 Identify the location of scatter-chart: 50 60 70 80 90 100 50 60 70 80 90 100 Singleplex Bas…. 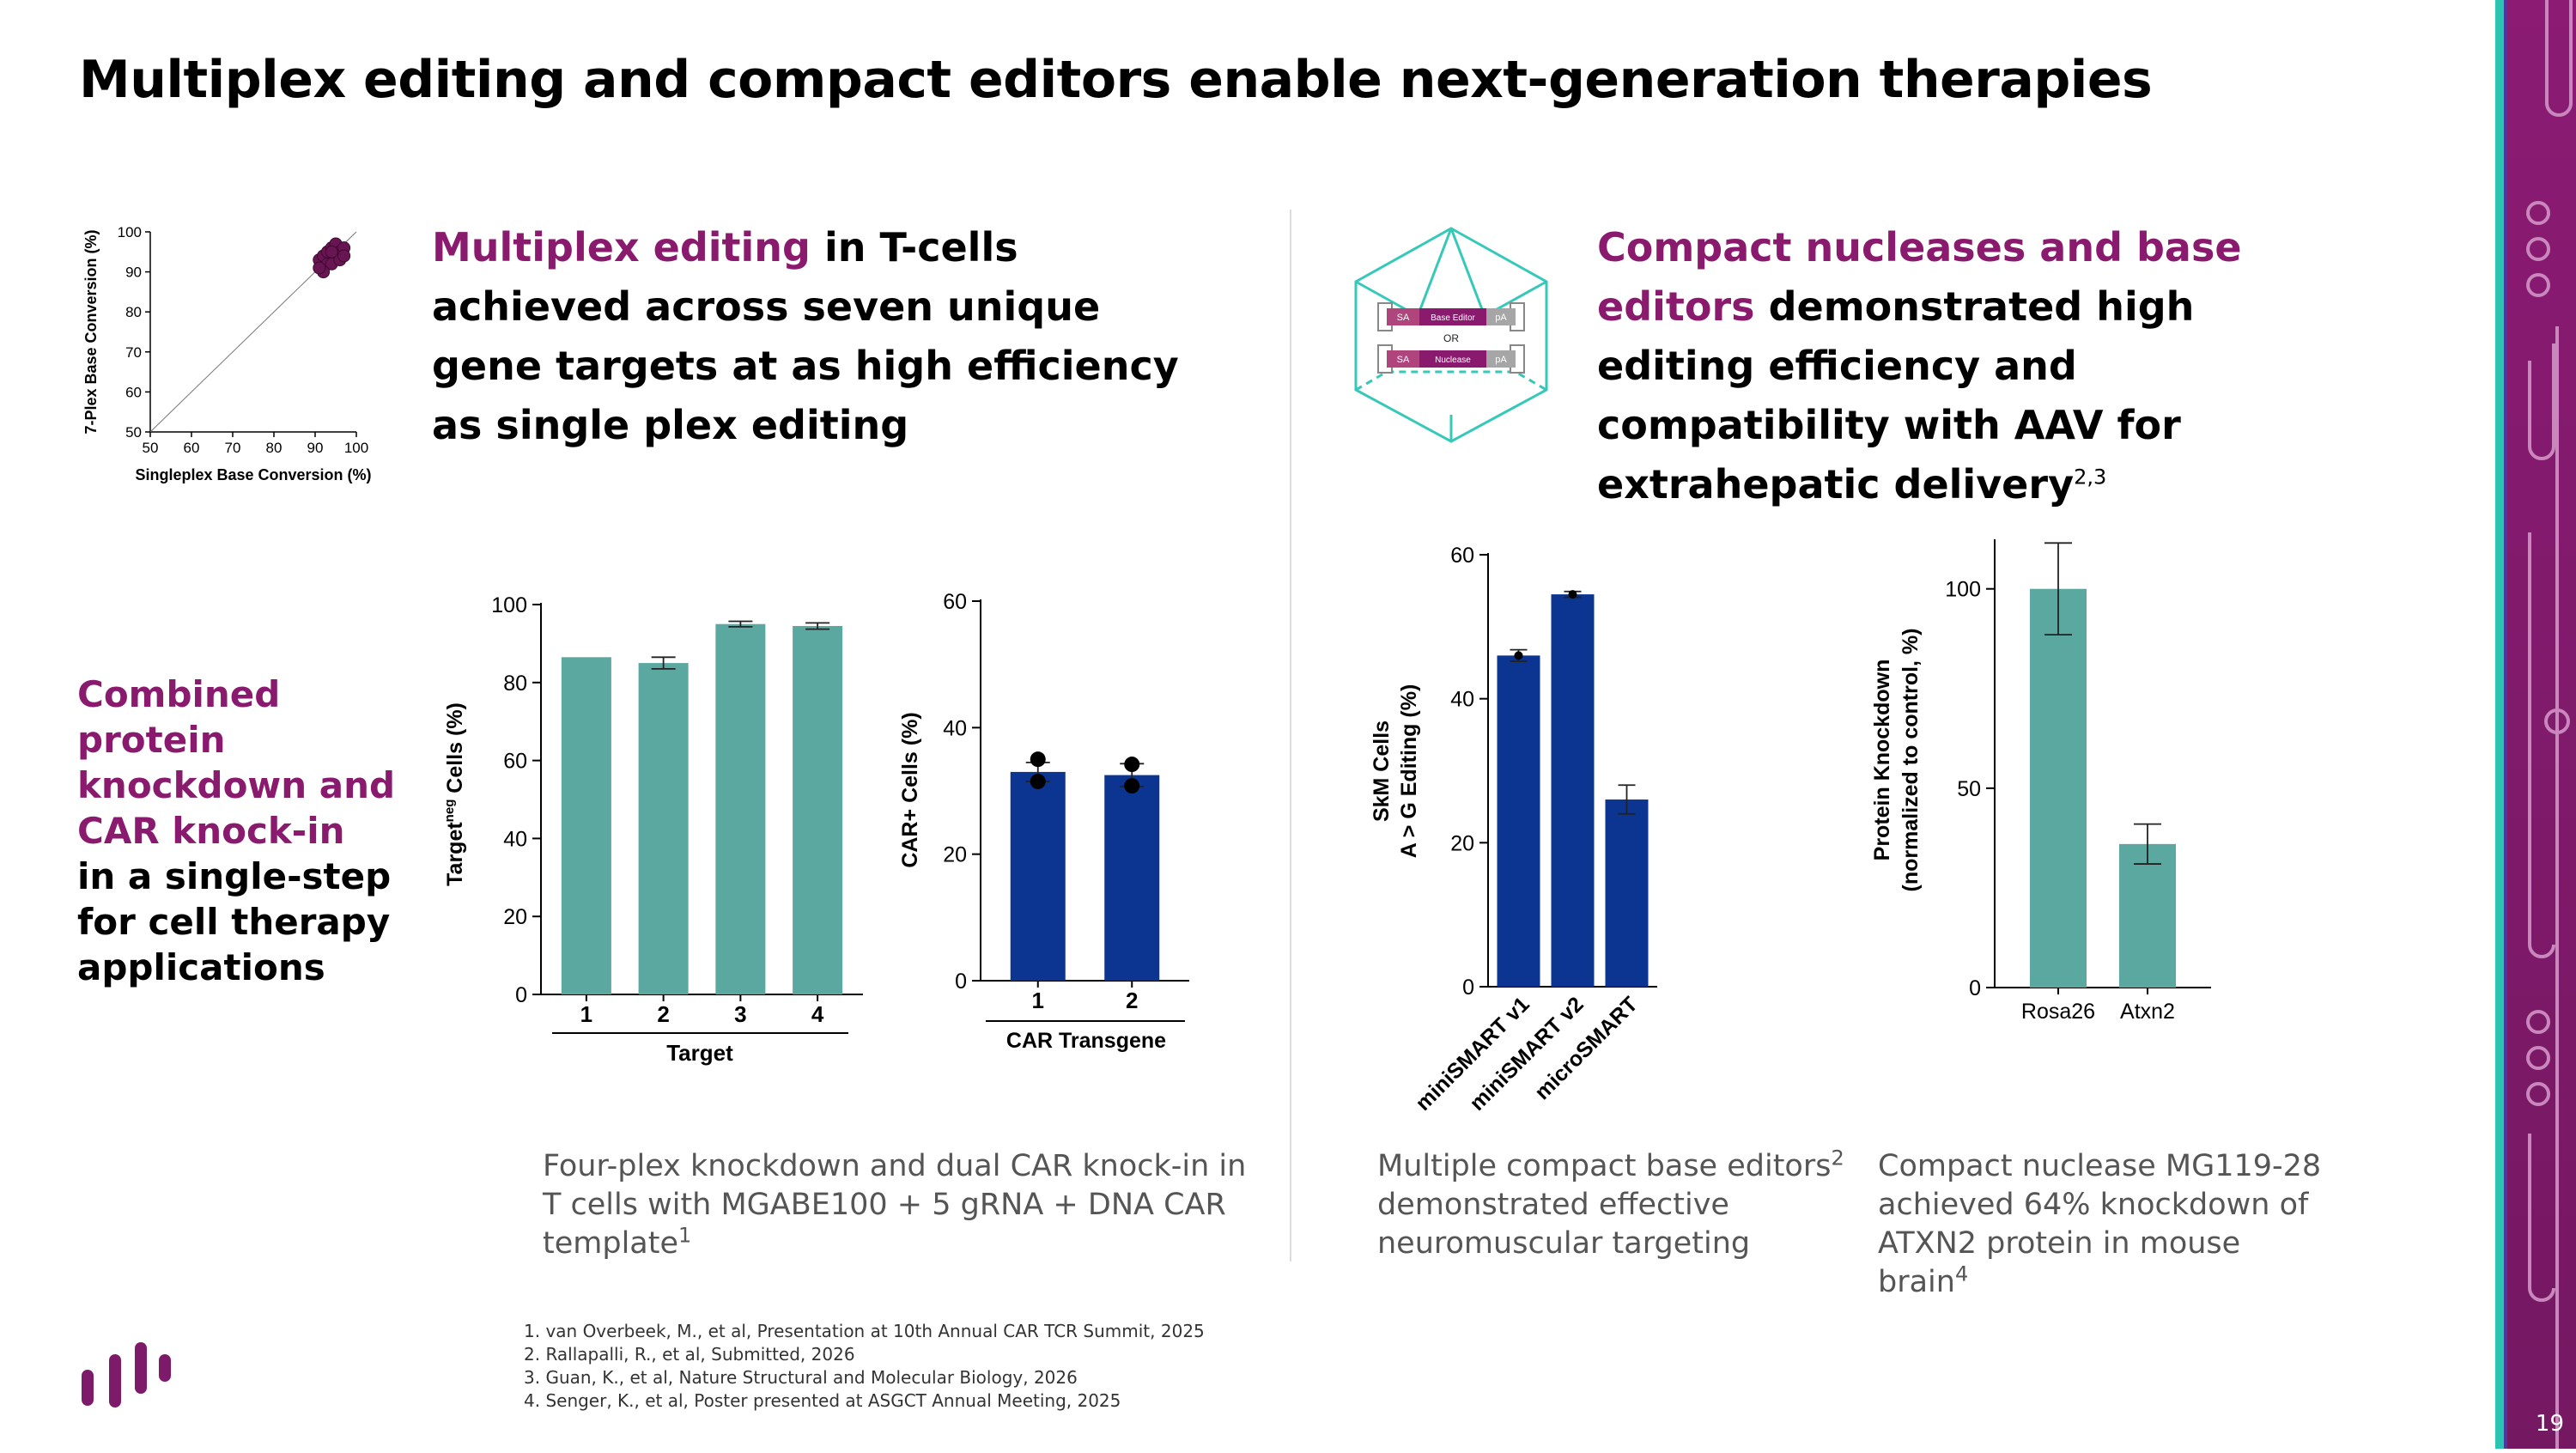
(227, 354).